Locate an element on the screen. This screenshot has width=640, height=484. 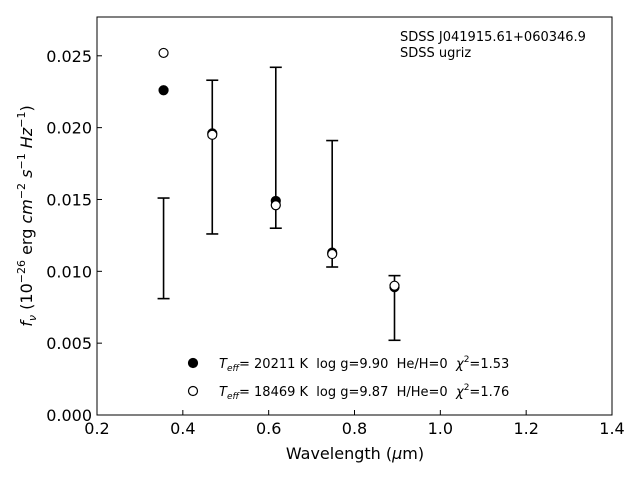
y-axis-ticks: 0.000 0.005 0.010 0.015 0.020 0.025 is located at coordinates (74, 236).